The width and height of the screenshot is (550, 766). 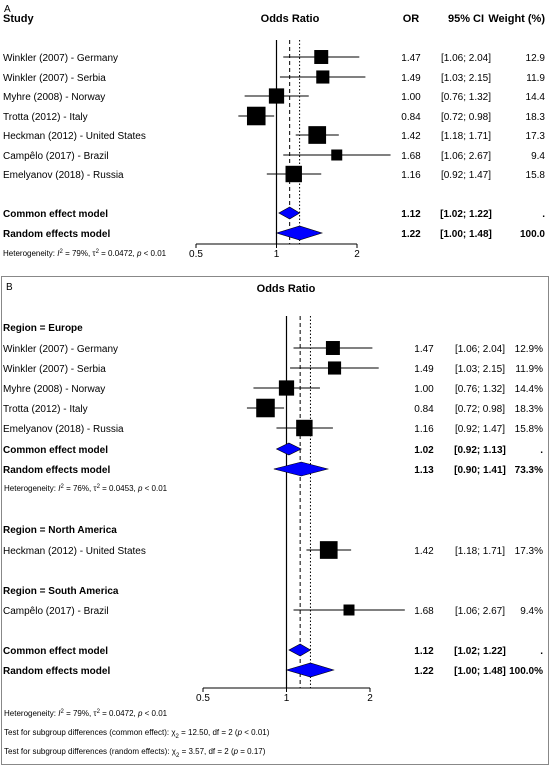 I want to click on weight-value: 14.4, so click(x=536, y=97).